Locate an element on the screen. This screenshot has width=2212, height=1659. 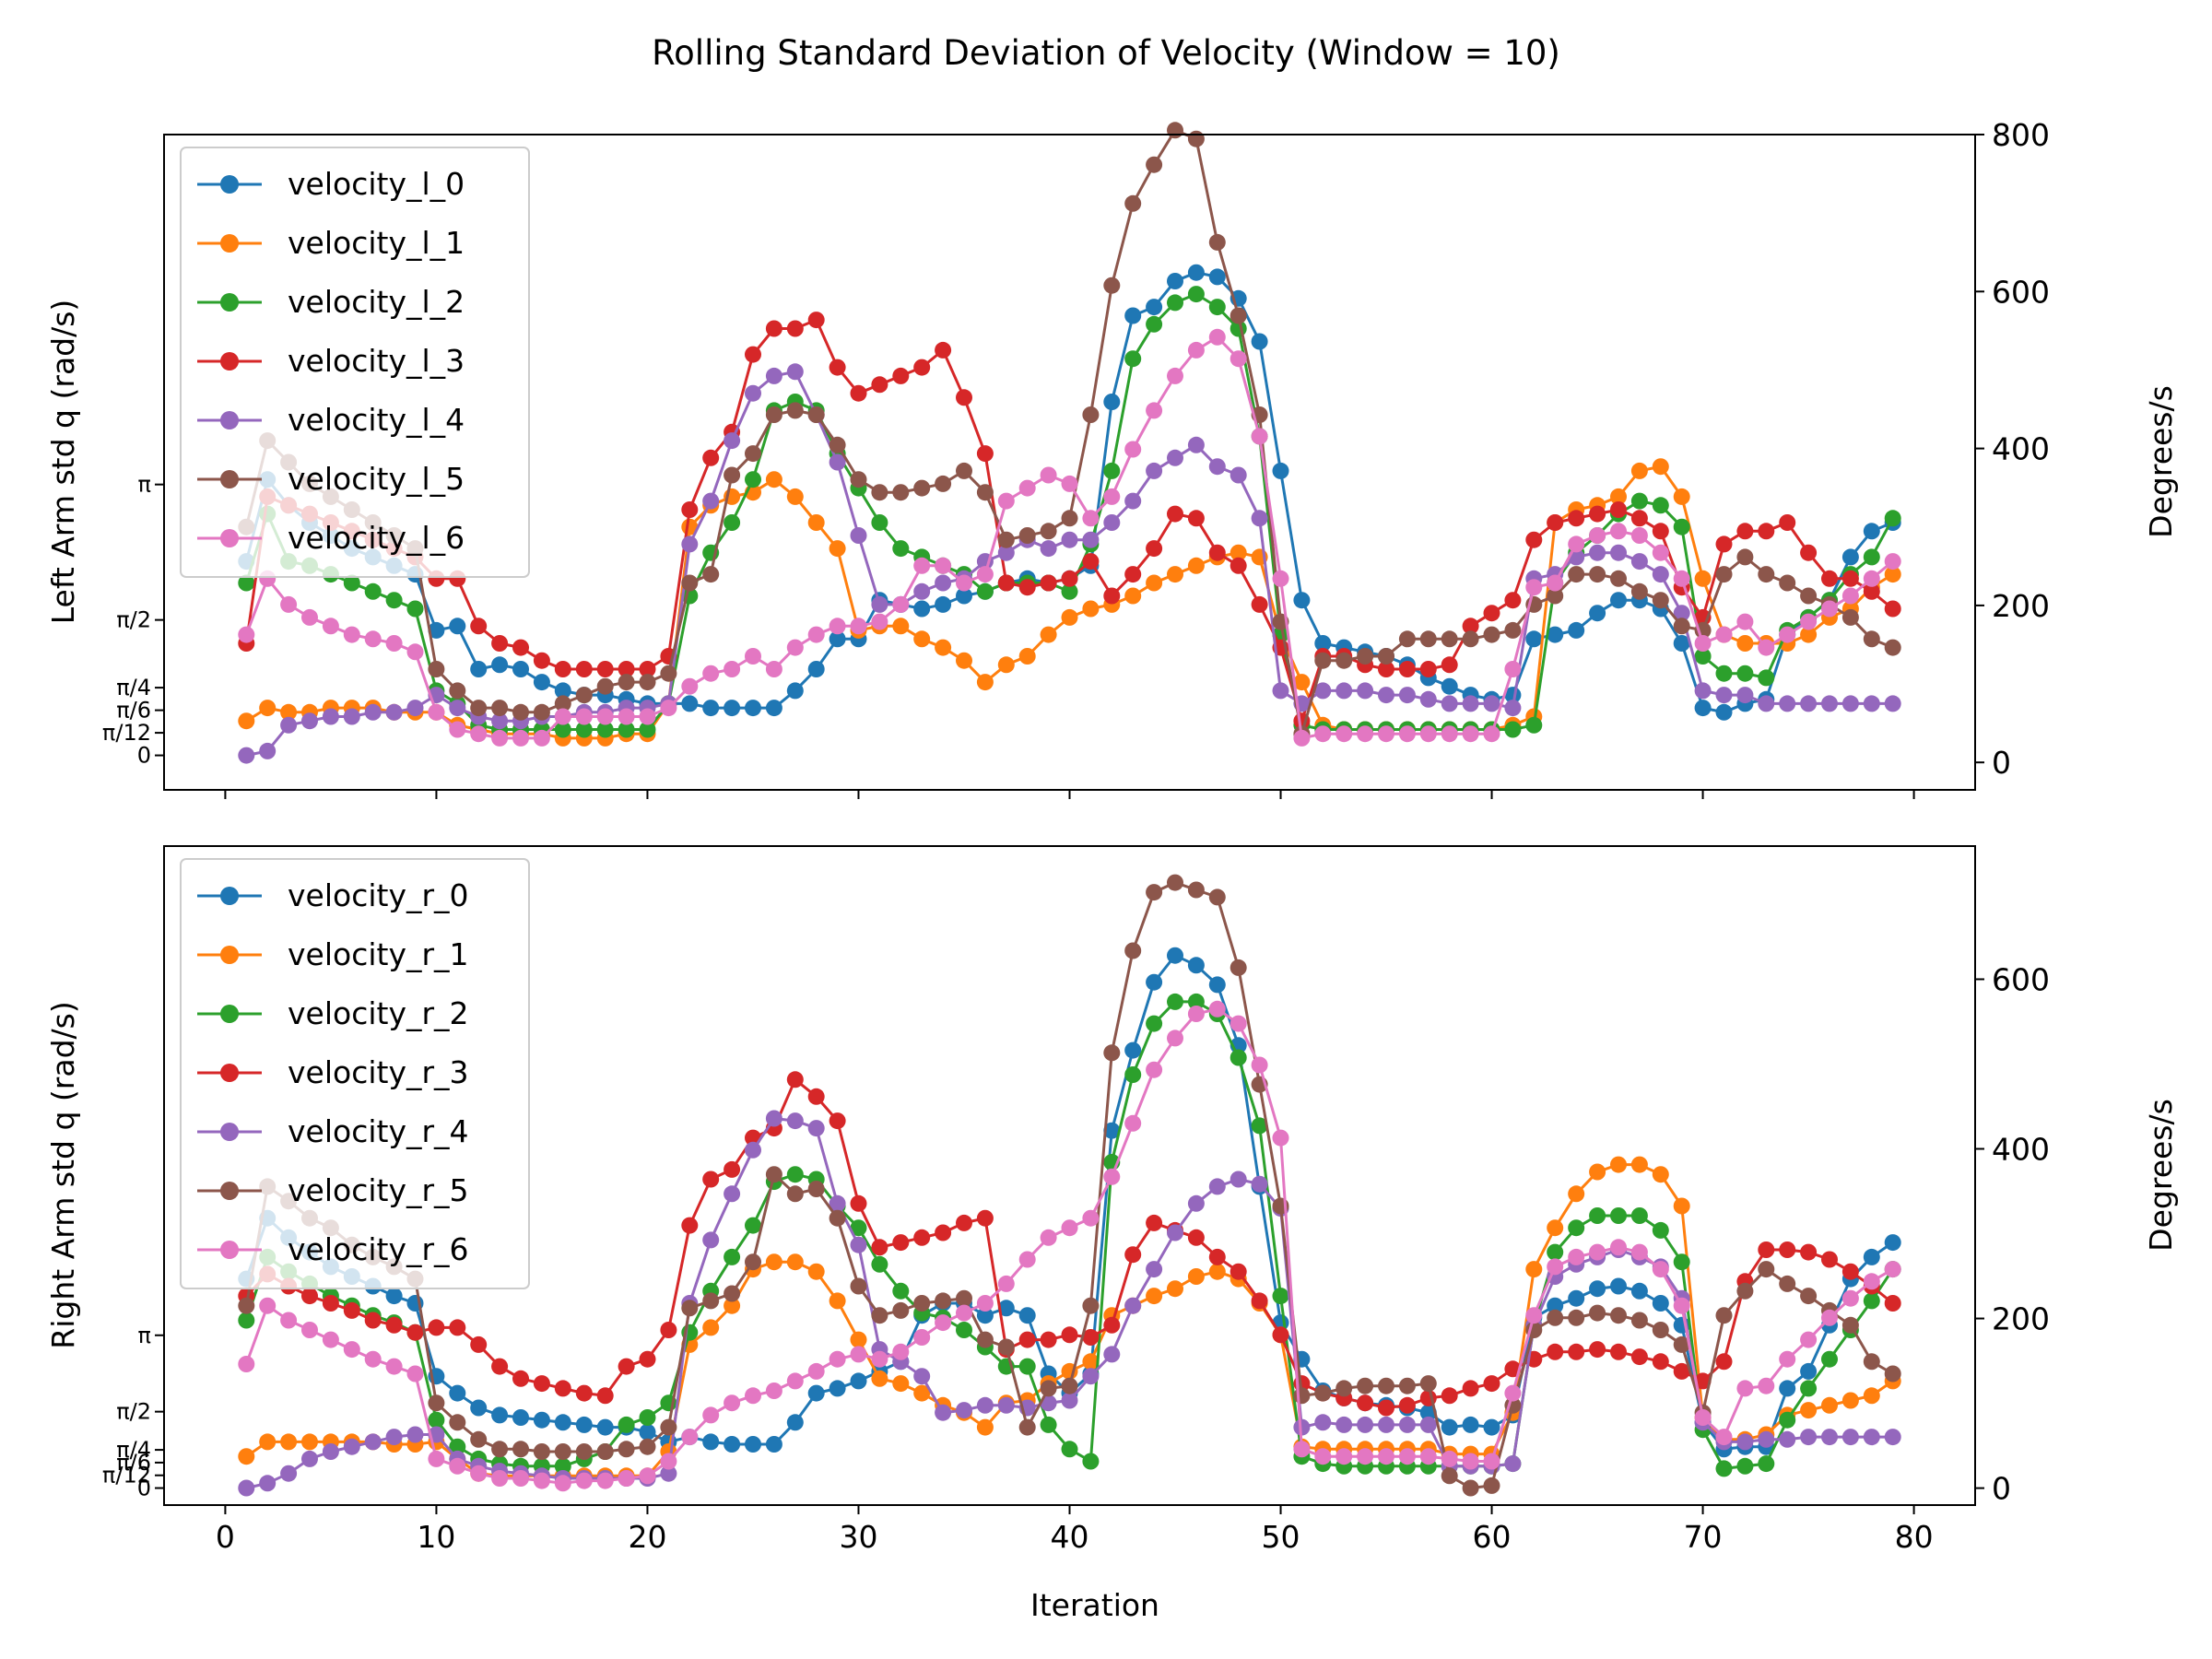
right-arm-right-y-axis-label: Degrees/s is located at coordinates (2161, 1175).